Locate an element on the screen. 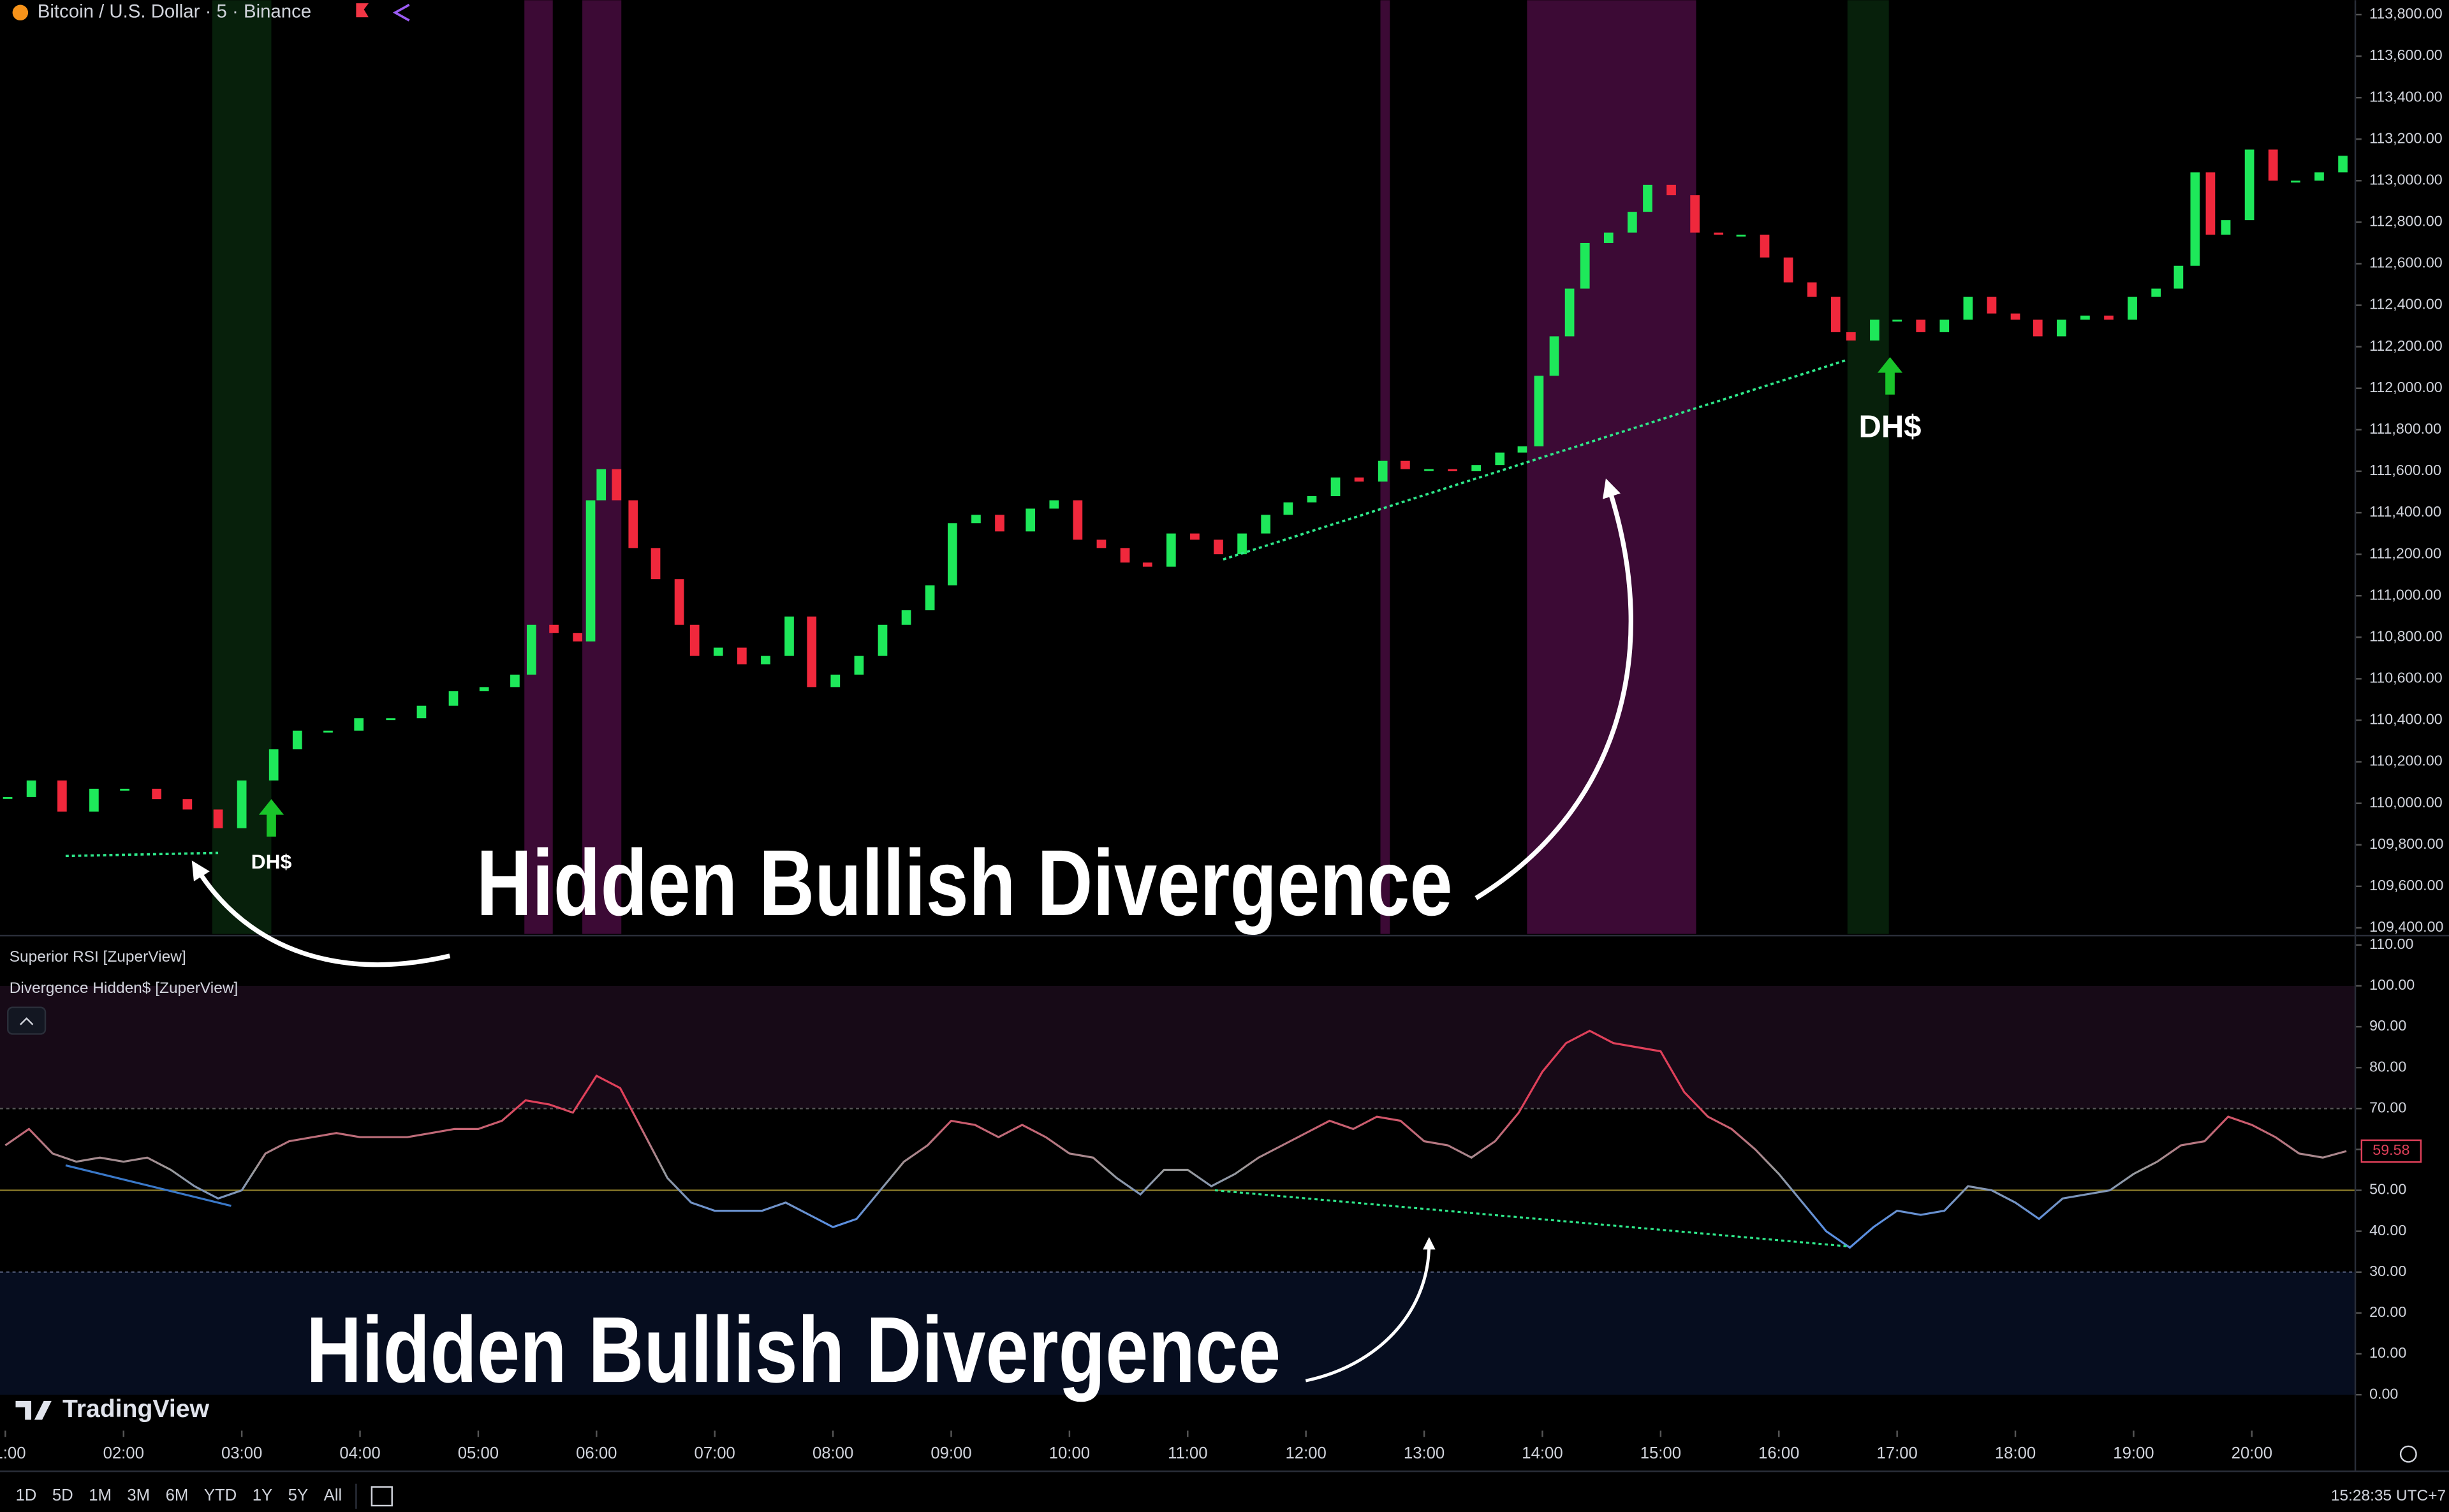 The image size is (2449, 1512). x-tick-label: 20:00 is located at coordinates (2252, 1453).